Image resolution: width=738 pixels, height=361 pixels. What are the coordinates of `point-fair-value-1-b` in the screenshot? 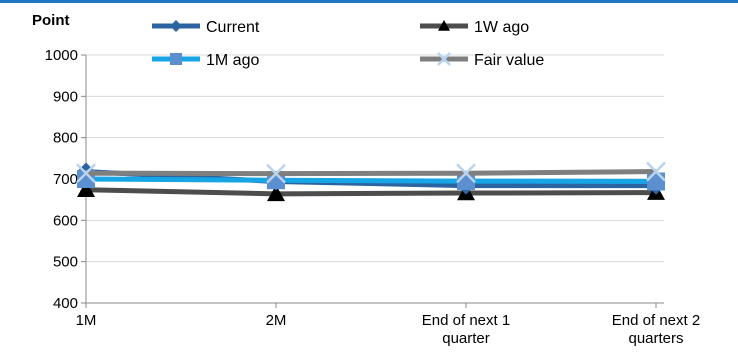 It's located at (276, 173).